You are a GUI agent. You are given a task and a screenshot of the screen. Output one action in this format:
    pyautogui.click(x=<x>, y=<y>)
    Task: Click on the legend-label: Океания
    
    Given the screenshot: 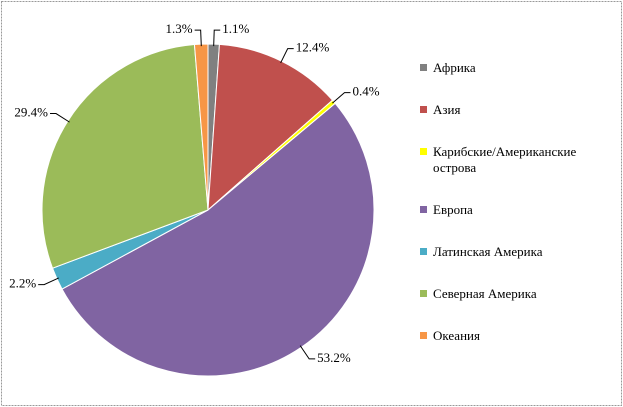 What is the action you would take?
    pyautogui.click(x=456, y=335)
    